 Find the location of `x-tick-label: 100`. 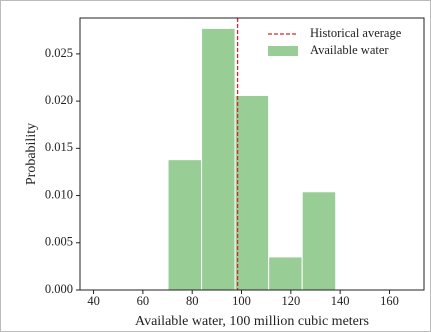

x-tick-label: 100 is located at coordinates (241, 301).